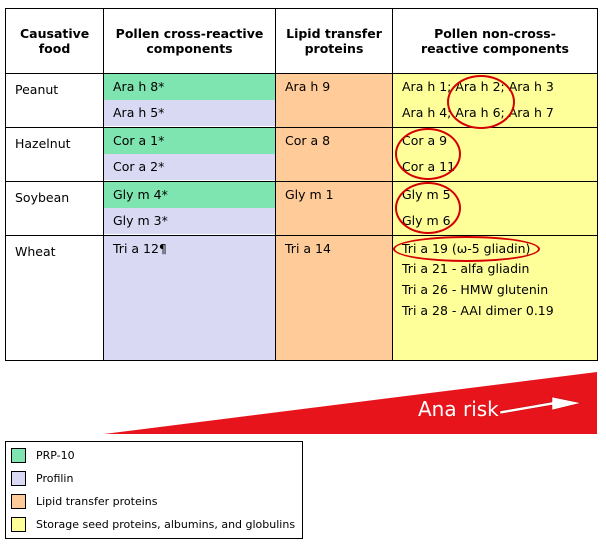  What do you see at coordinates (458, 409) in the screenshot?
I see `ana-risk-label: Ana risk` at bounding box center [458, 409].